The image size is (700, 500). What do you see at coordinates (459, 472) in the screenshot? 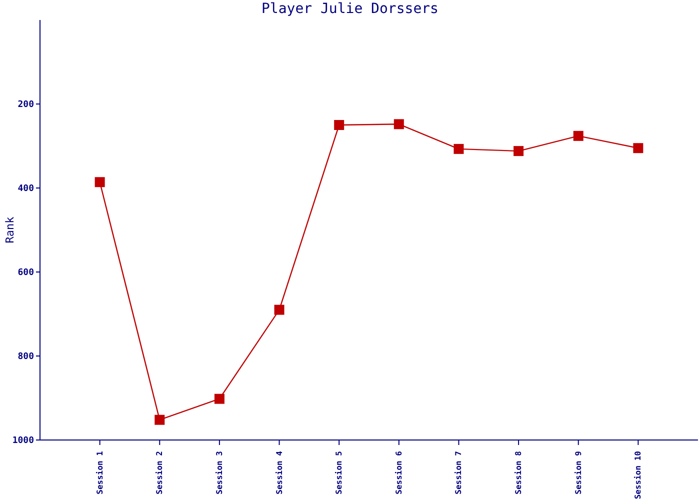
I see `x-tick-label: Session 7` at bounding box center [459, 472].